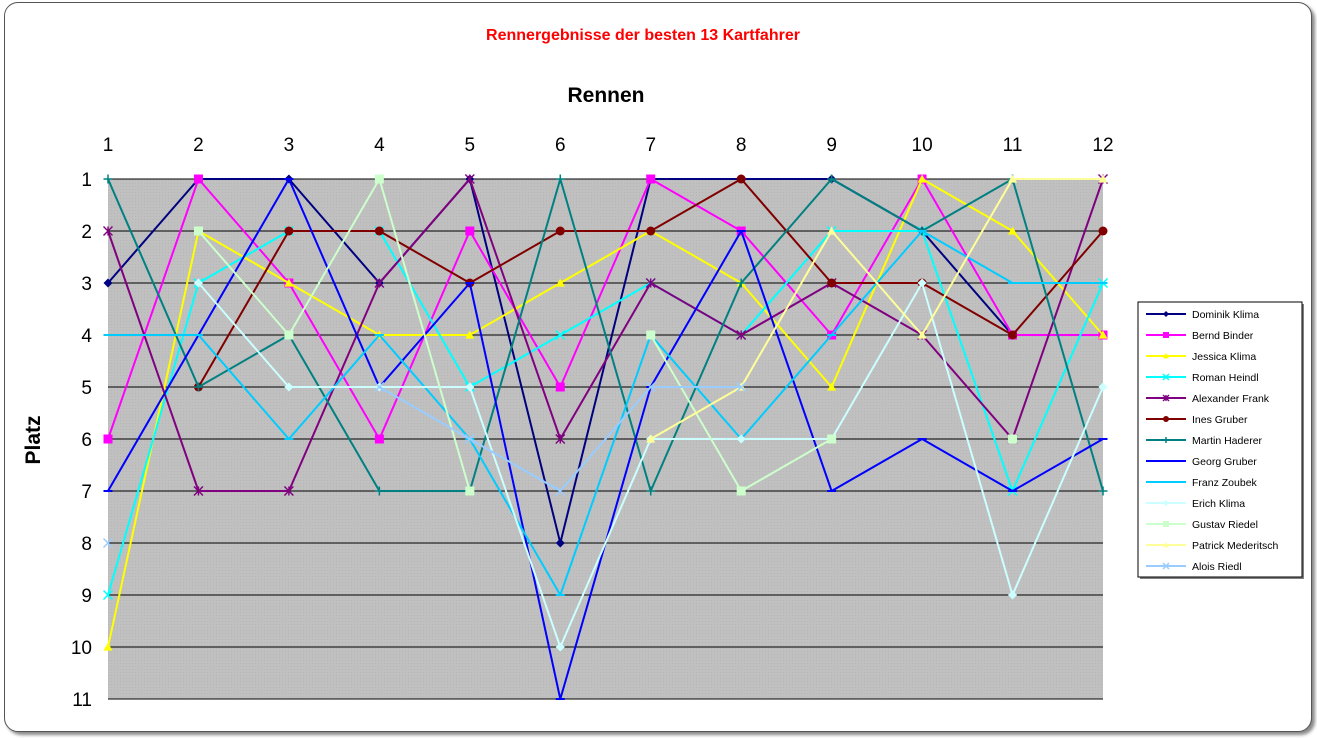  What do you see at coordinates (86, 336) in the screenshot?
I see `y-tick-label: 4` at bounding box center [86, 336].